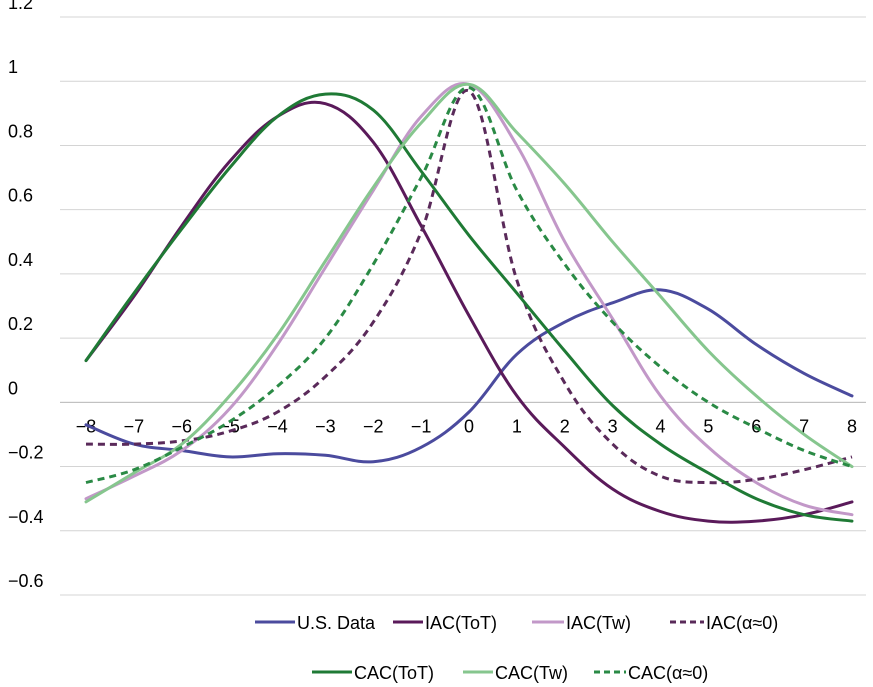 This screenshot has height=687, width=873. Describe the element at coordinates (229, 426) in the screenshot. I see `x-tick-label: −5` at that location.